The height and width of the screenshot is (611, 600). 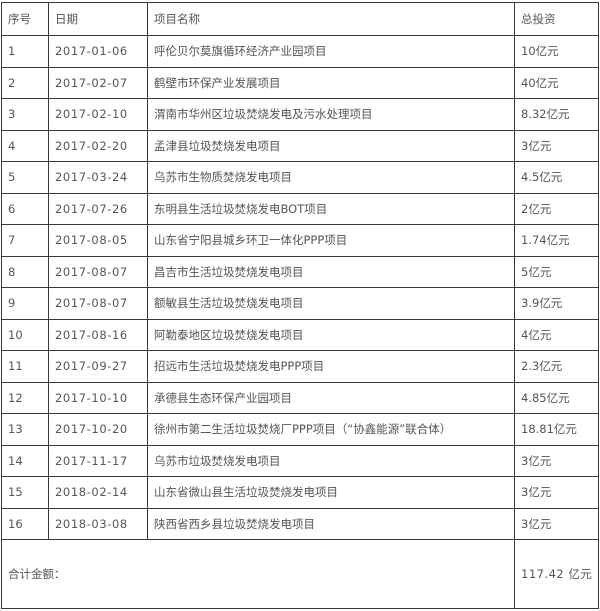 What do you see at coordinates (98, 82) in the screenshot?
I see `row-date: 2017-02-07` at bounding box center [98, 82].